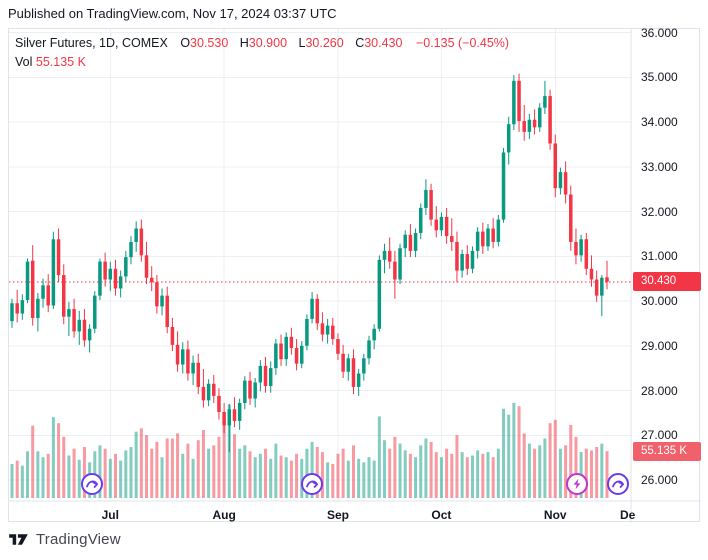 The width and height of the screenshot is (708, 560). I want to click on close-label: C, so click(360, 43).